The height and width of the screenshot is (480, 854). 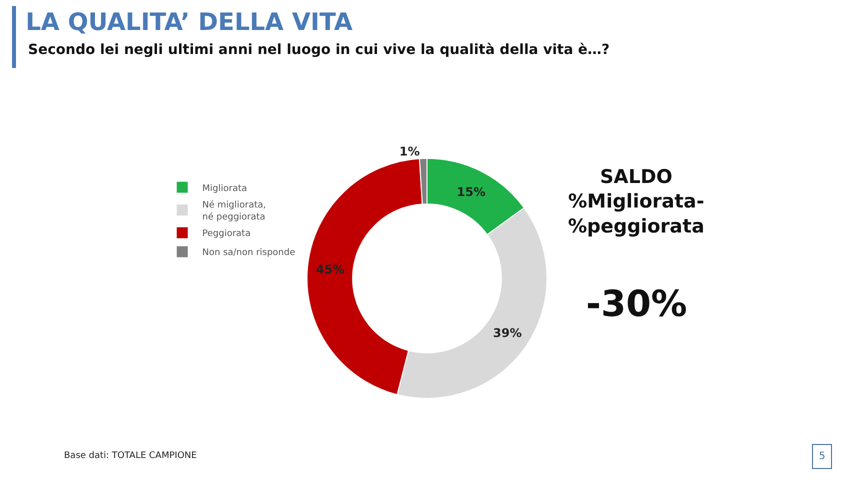 I want to click on legend-label: Migliorata, so click(x=225, y=189).